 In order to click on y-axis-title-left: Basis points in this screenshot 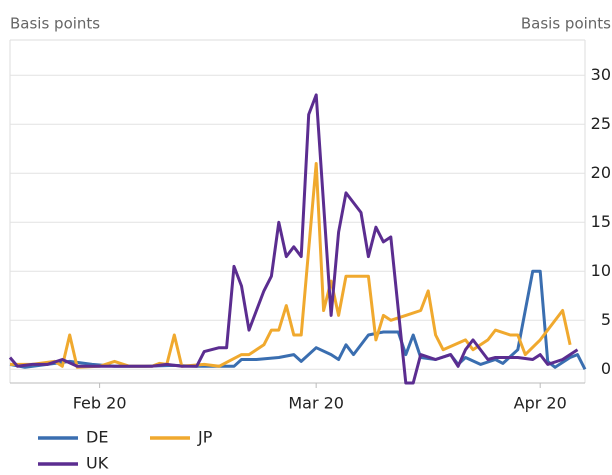, I will do `click(55, 24)`.